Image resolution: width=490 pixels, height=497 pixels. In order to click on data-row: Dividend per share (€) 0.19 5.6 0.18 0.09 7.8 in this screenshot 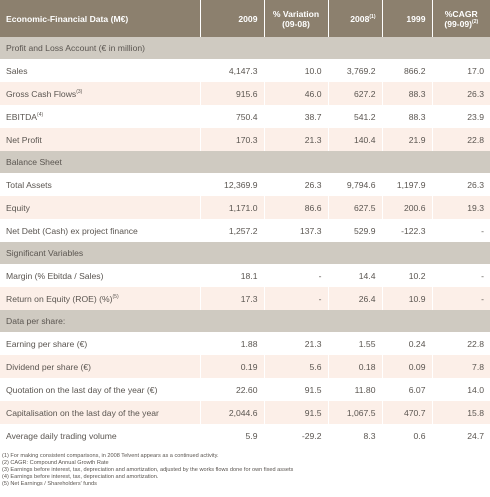, I will do `click(245, 366)`.